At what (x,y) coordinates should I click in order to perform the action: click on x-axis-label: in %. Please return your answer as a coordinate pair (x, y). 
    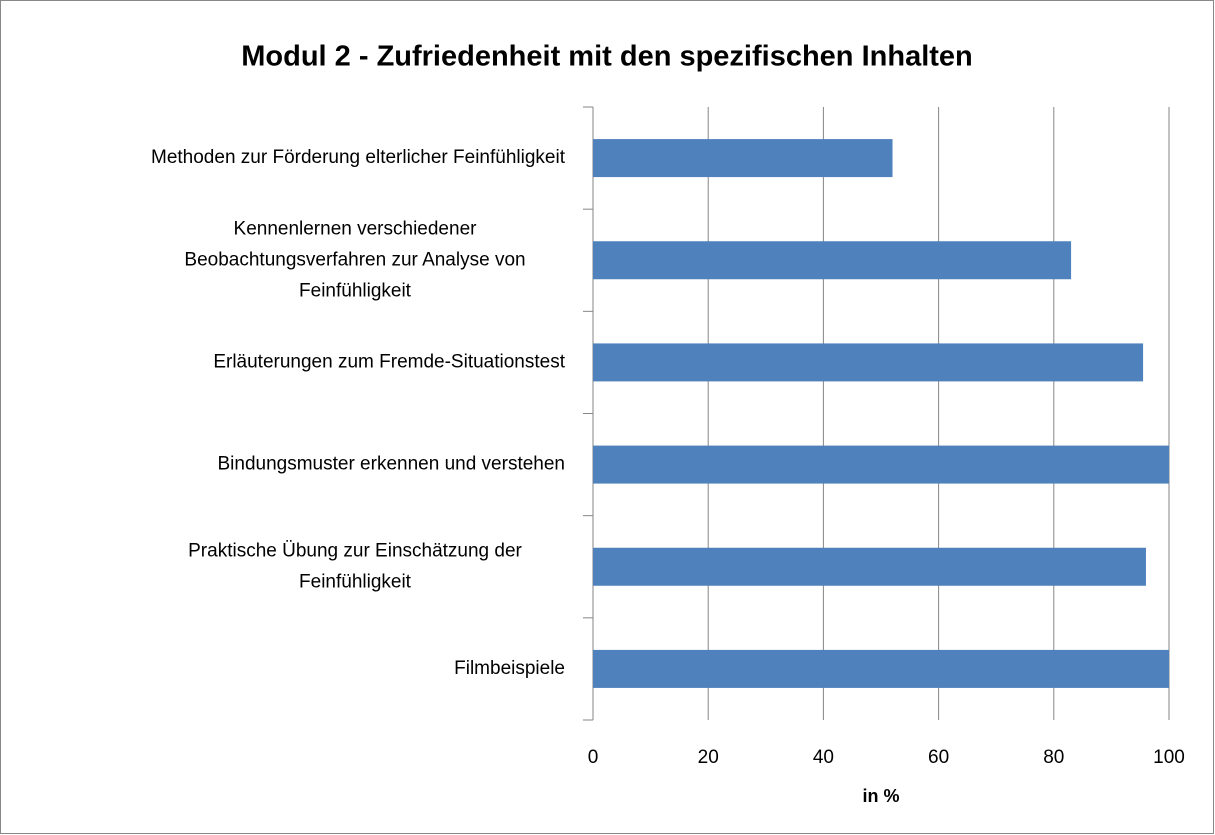
    Looking at the image, I should click on (880, 796).